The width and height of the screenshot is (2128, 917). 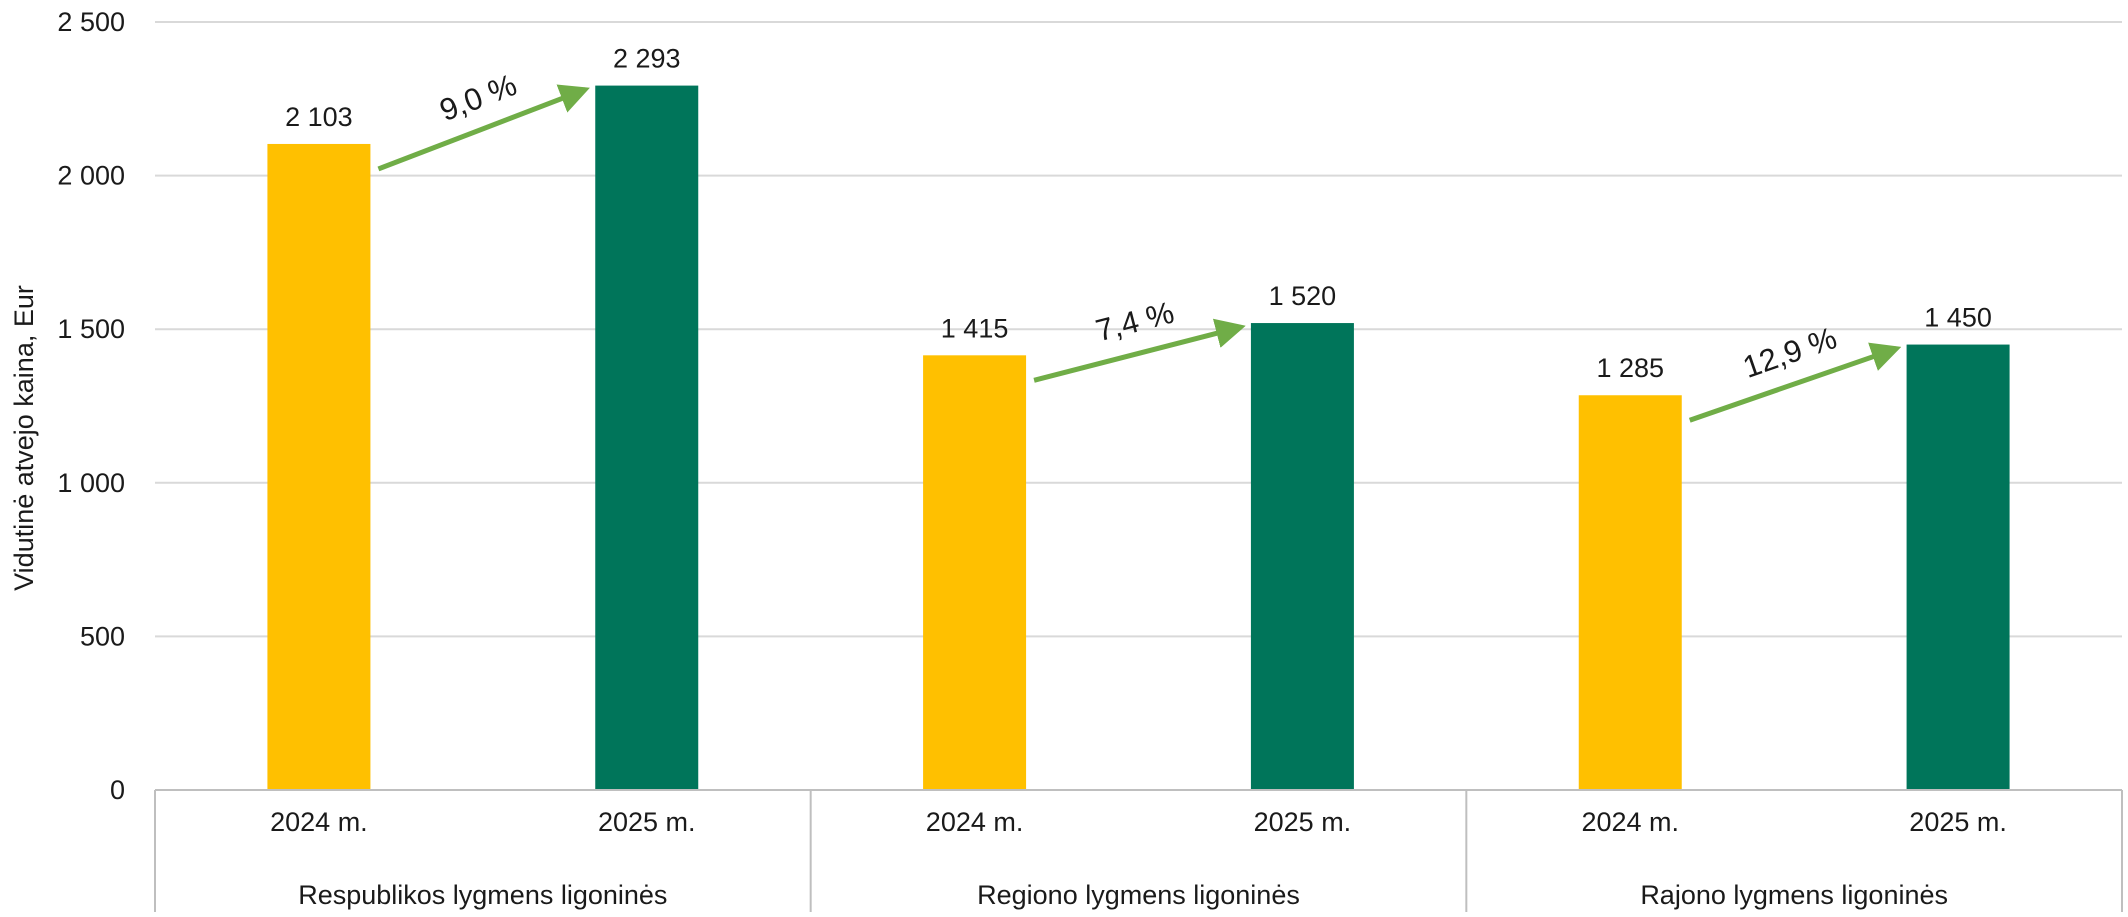 I want to click on group-label: Respublikos lygmens ligoninės, so click(x=482, y=895).